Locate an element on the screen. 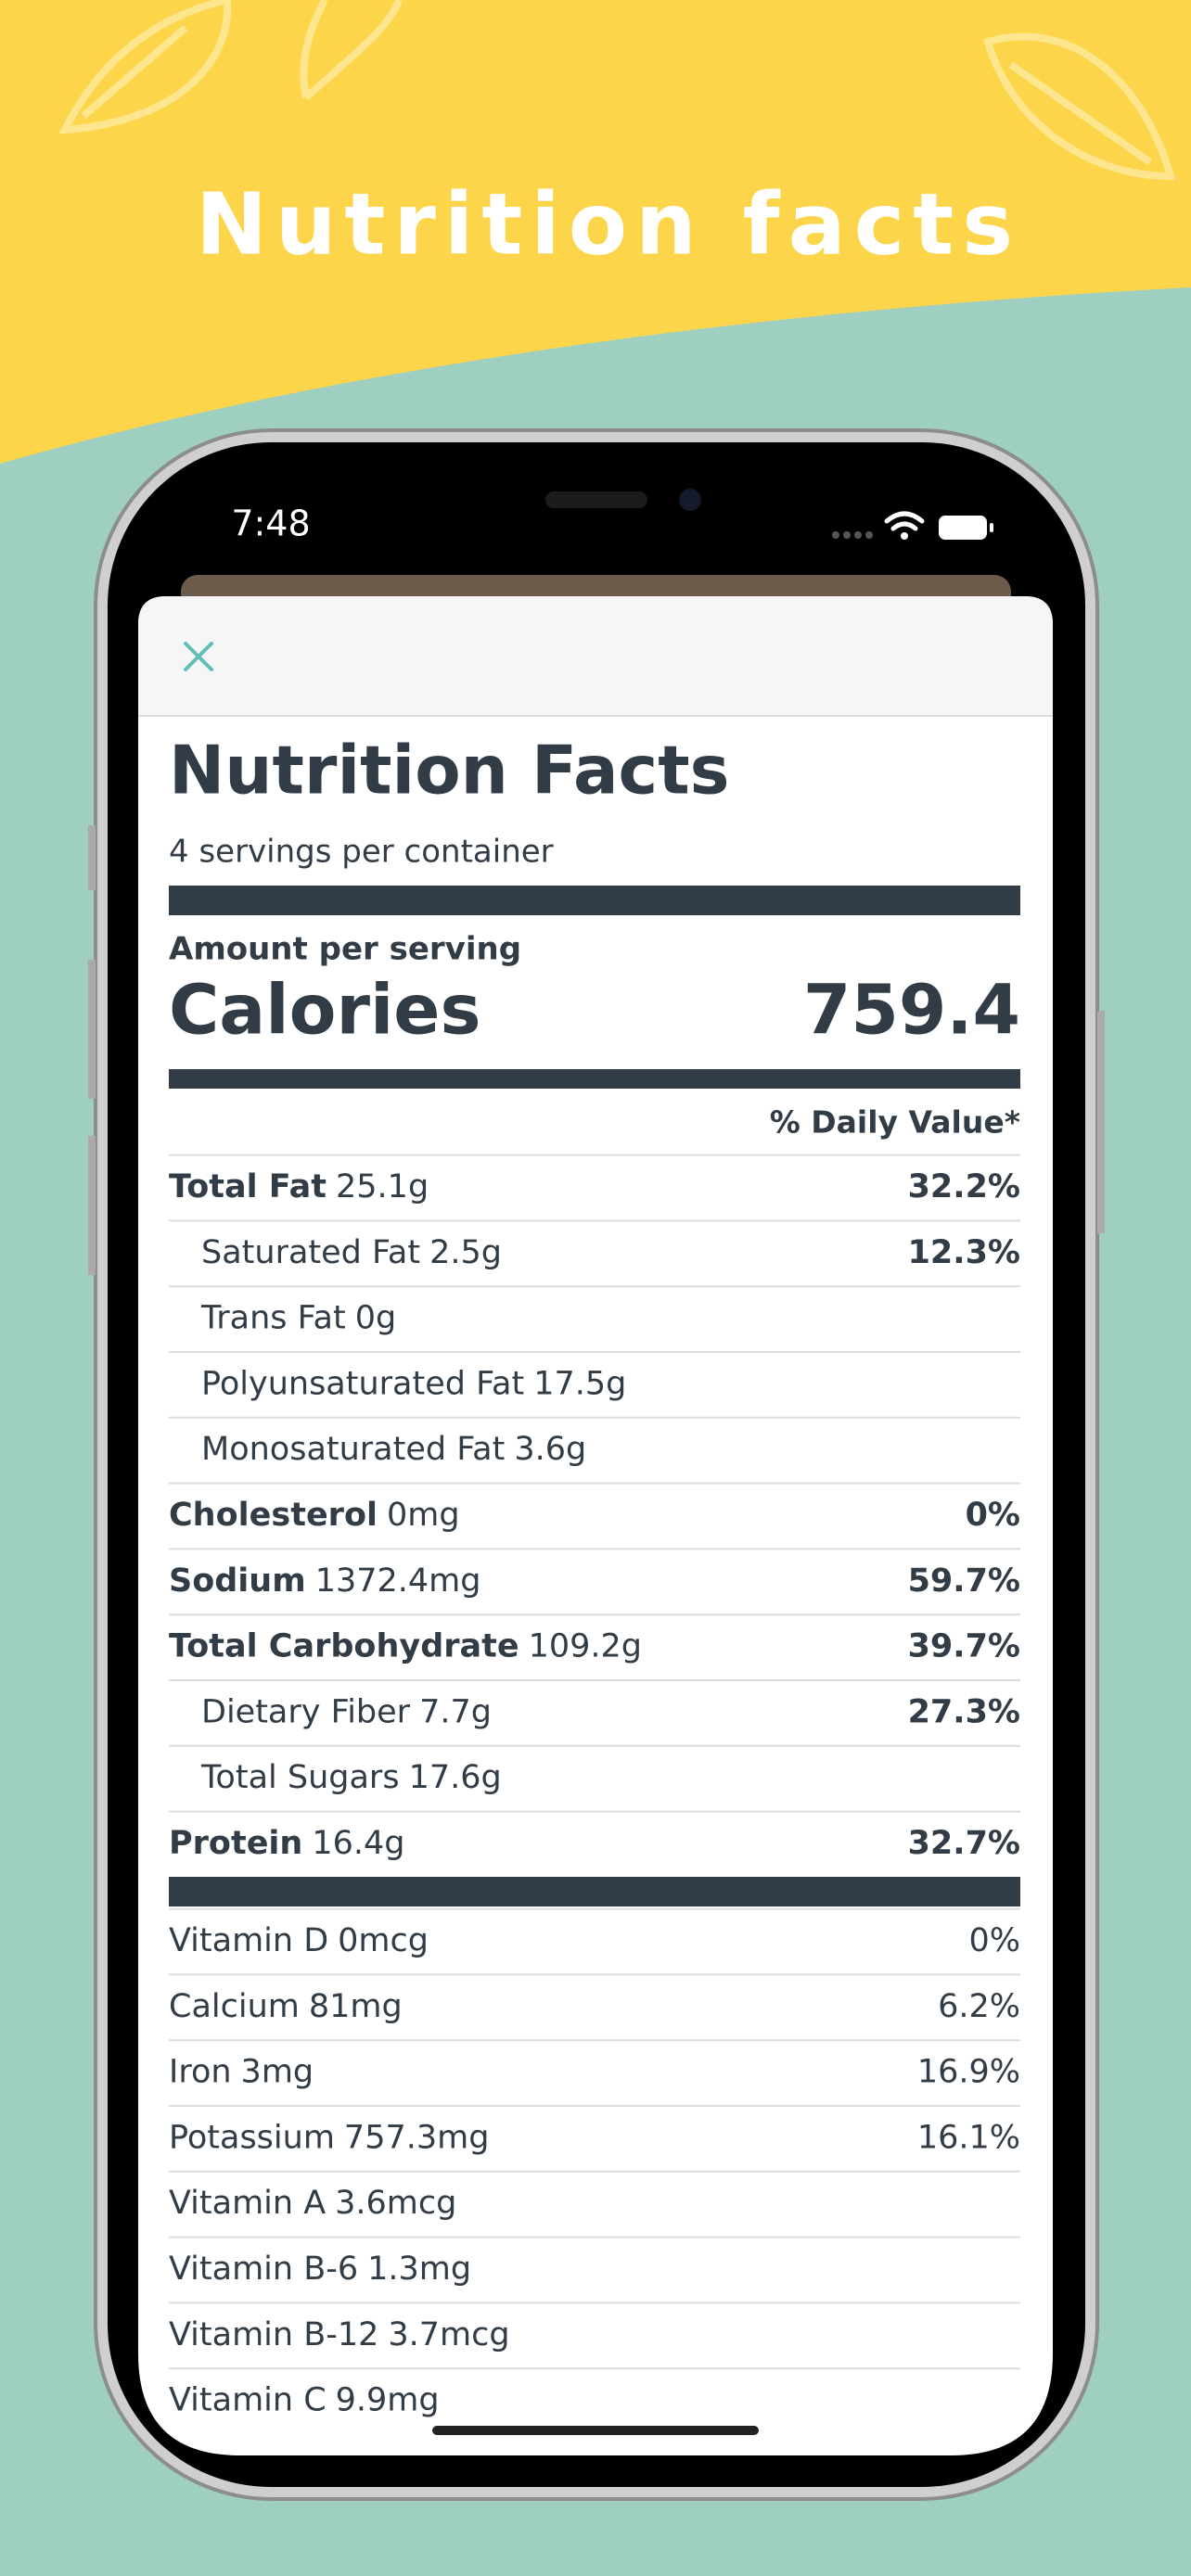  nutrient-name: Calcium is located at coordinates (235, 2007).